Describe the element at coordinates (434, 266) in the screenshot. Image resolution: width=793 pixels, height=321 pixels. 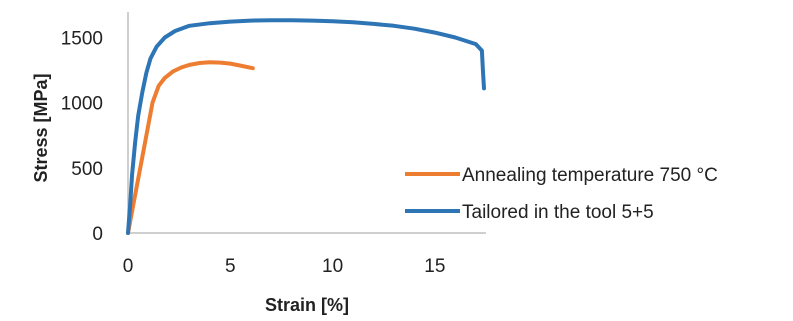
I see `x-tick-label: 15` at that location.